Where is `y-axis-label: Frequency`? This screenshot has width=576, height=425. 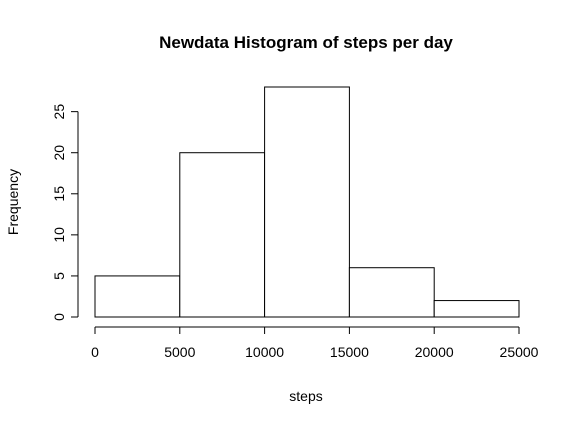 y-axis-label: Frequency is located at coordinates (13, 202).